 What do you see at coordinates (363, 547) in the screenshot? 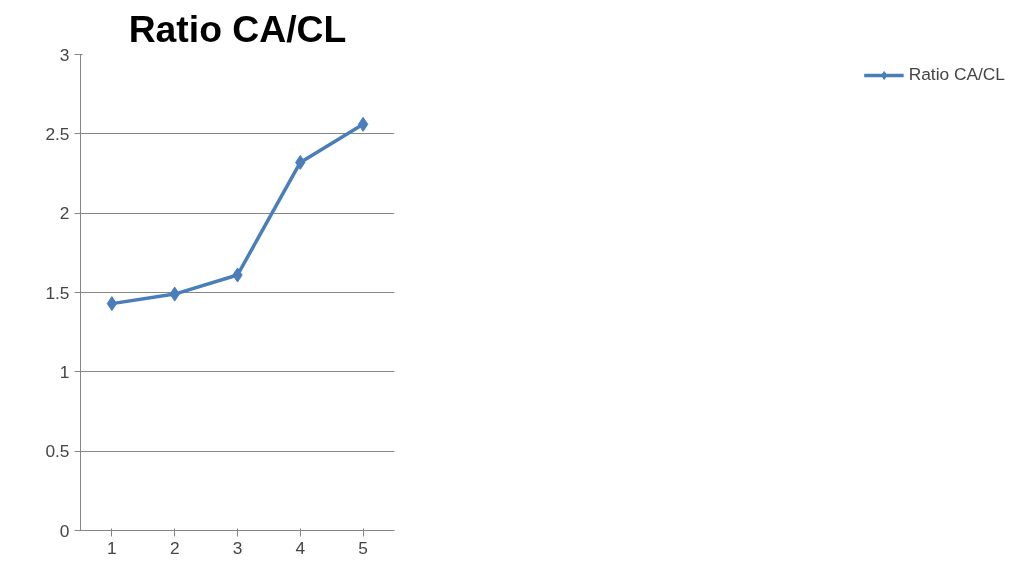
I see `x-tick-label: 5` at bounding box center [363, 547].